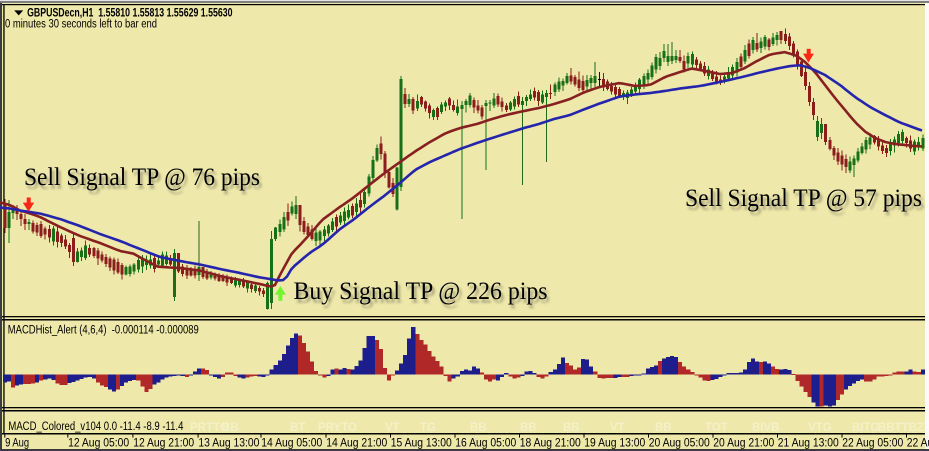  Describe the element at coordinates (209, 428) in the screenshot. I see `svg-text: PRTTO` at that location.